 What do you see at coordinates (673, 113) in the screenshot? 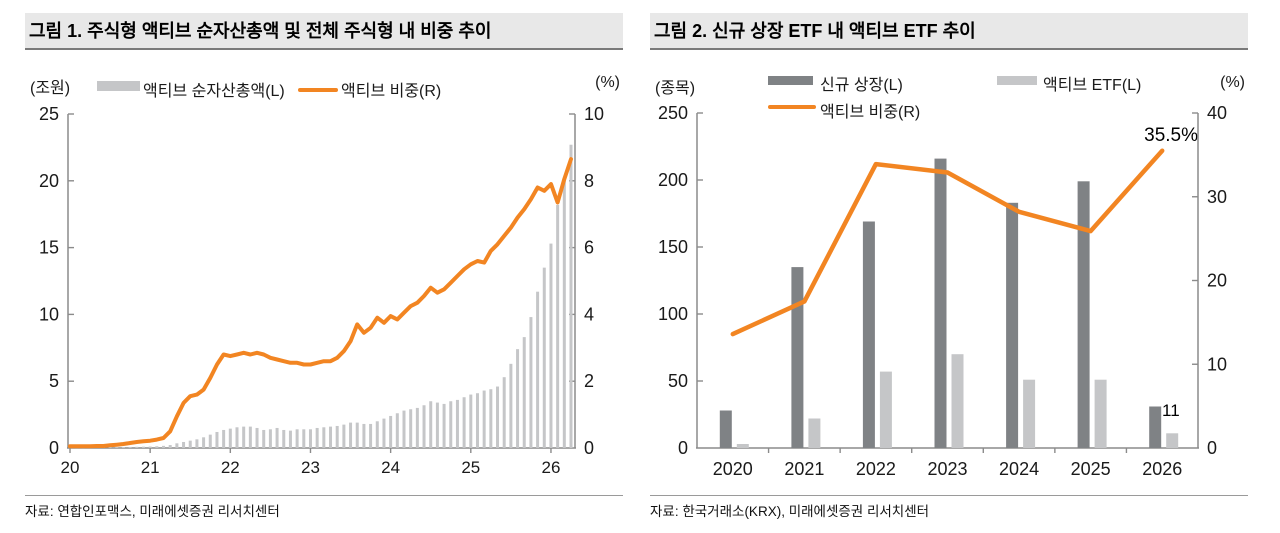
I see `left-tick-label: 250` at bounding box center [673, 113].